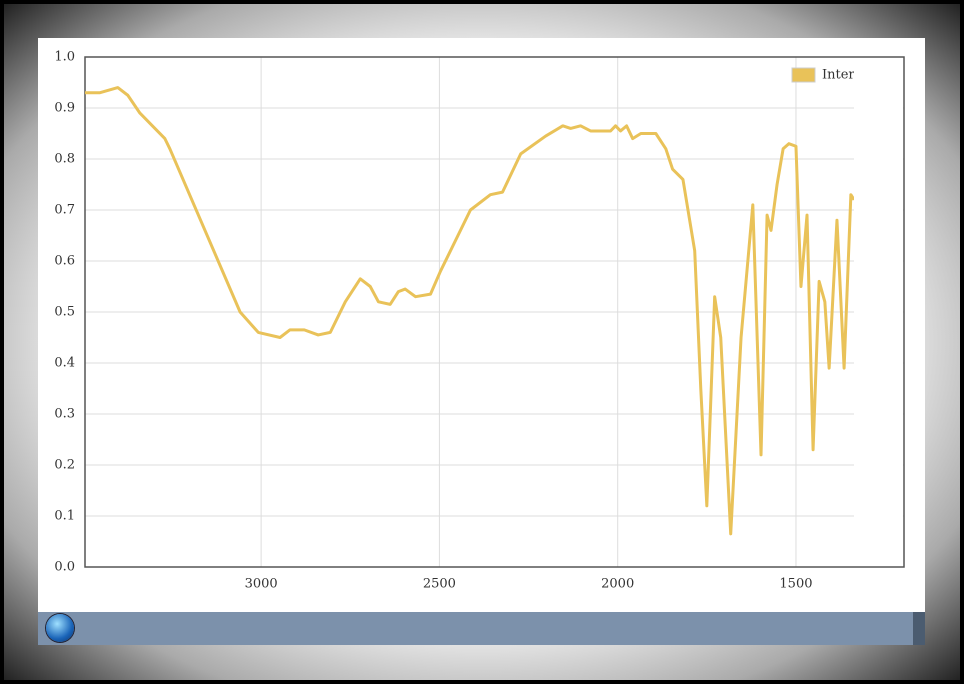 This screenshot has height=684, width=964. I want to click on y-tick-label: 0.0, so click(64, 567).